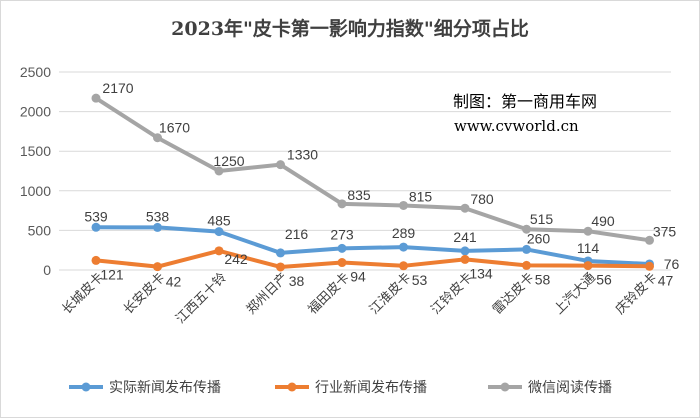 The image size is (700, 418). I want to click on y-axis-ticks: 0 500 1000 1500 2000 2500, so click(35, 171).